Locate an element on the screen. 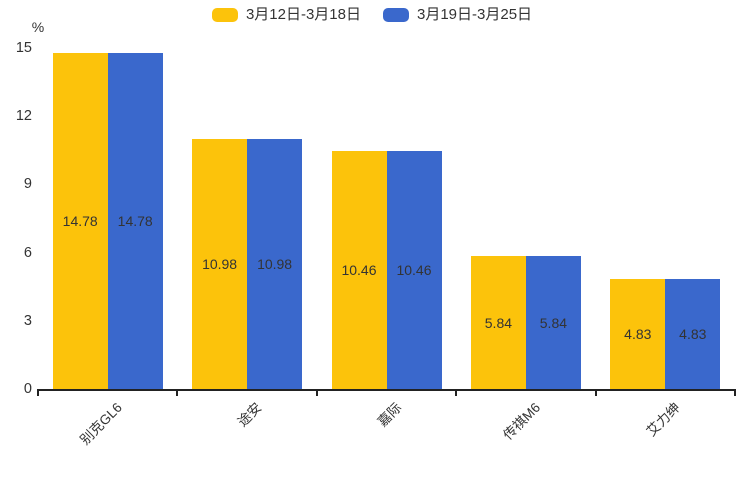 Image resolution: width=744 pixels, height=496 pixels. bar-series-2-别克GL6: 14.78 is located at coordinates (135, 221).